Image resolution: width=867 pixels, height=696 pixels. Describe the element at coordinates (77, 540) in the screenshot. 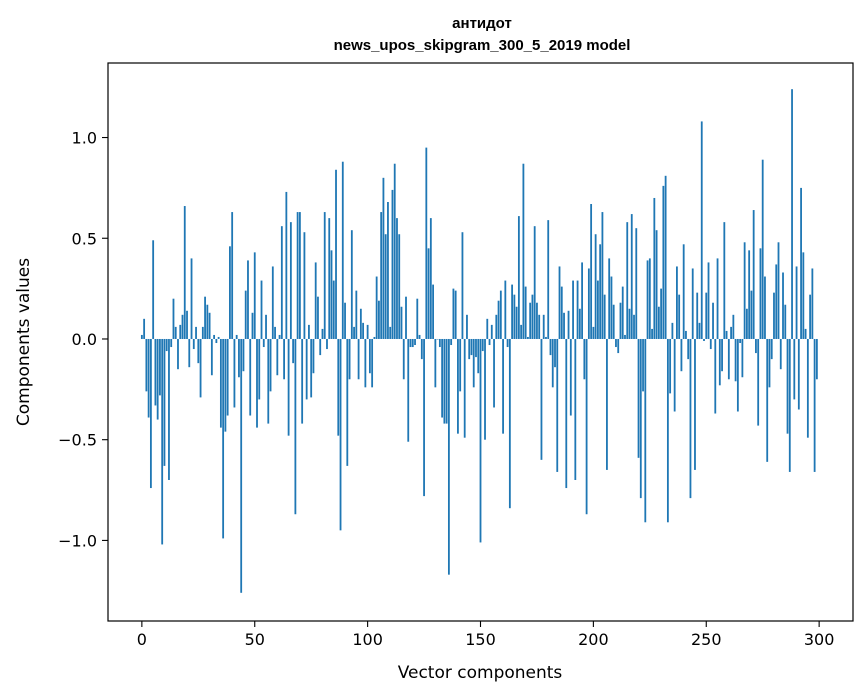

I see `y-tick-label: −1.0` at that location.